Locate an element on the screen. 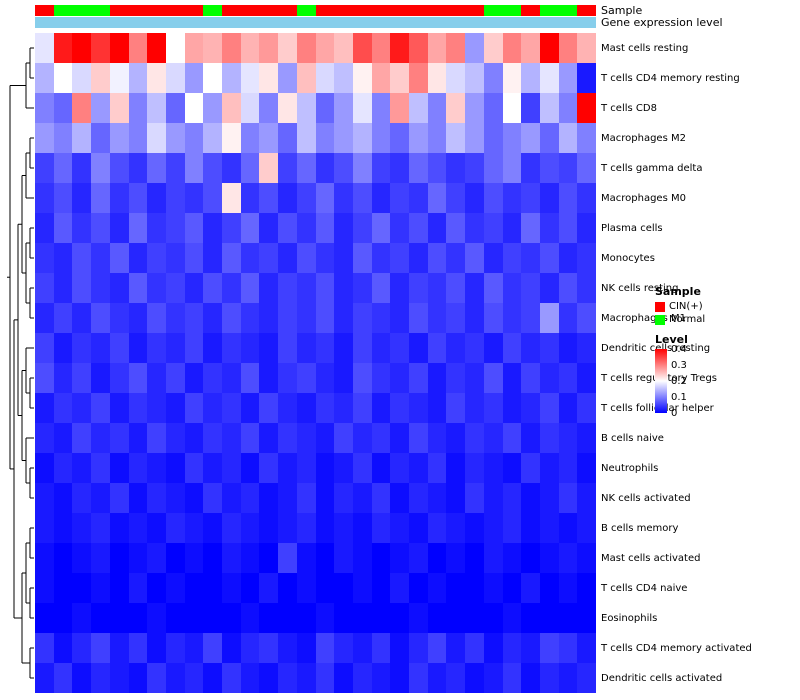 The width and height of the screenshot is (800, 700). row-label: B cells memory is located at coordinates (640, 528).